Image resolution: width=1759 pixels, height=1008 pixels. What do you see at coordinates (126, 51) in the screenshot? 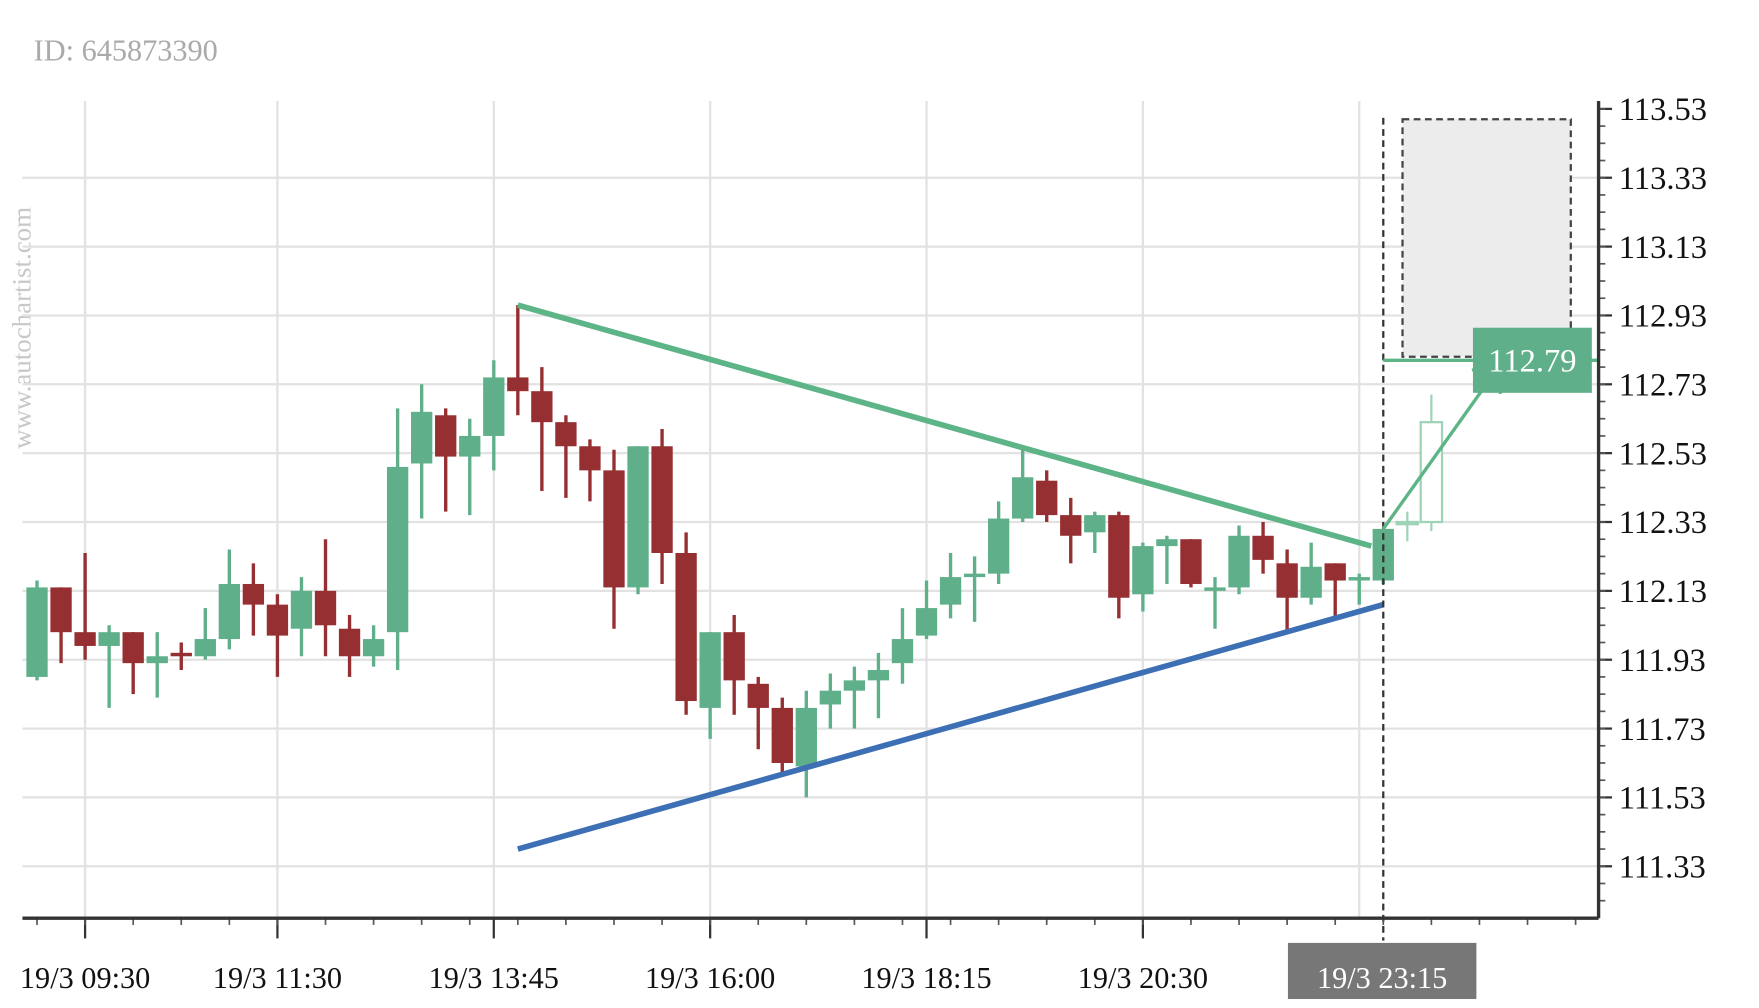
I see `chart-id: ID: 645873390` at bounding box center [126, 51].